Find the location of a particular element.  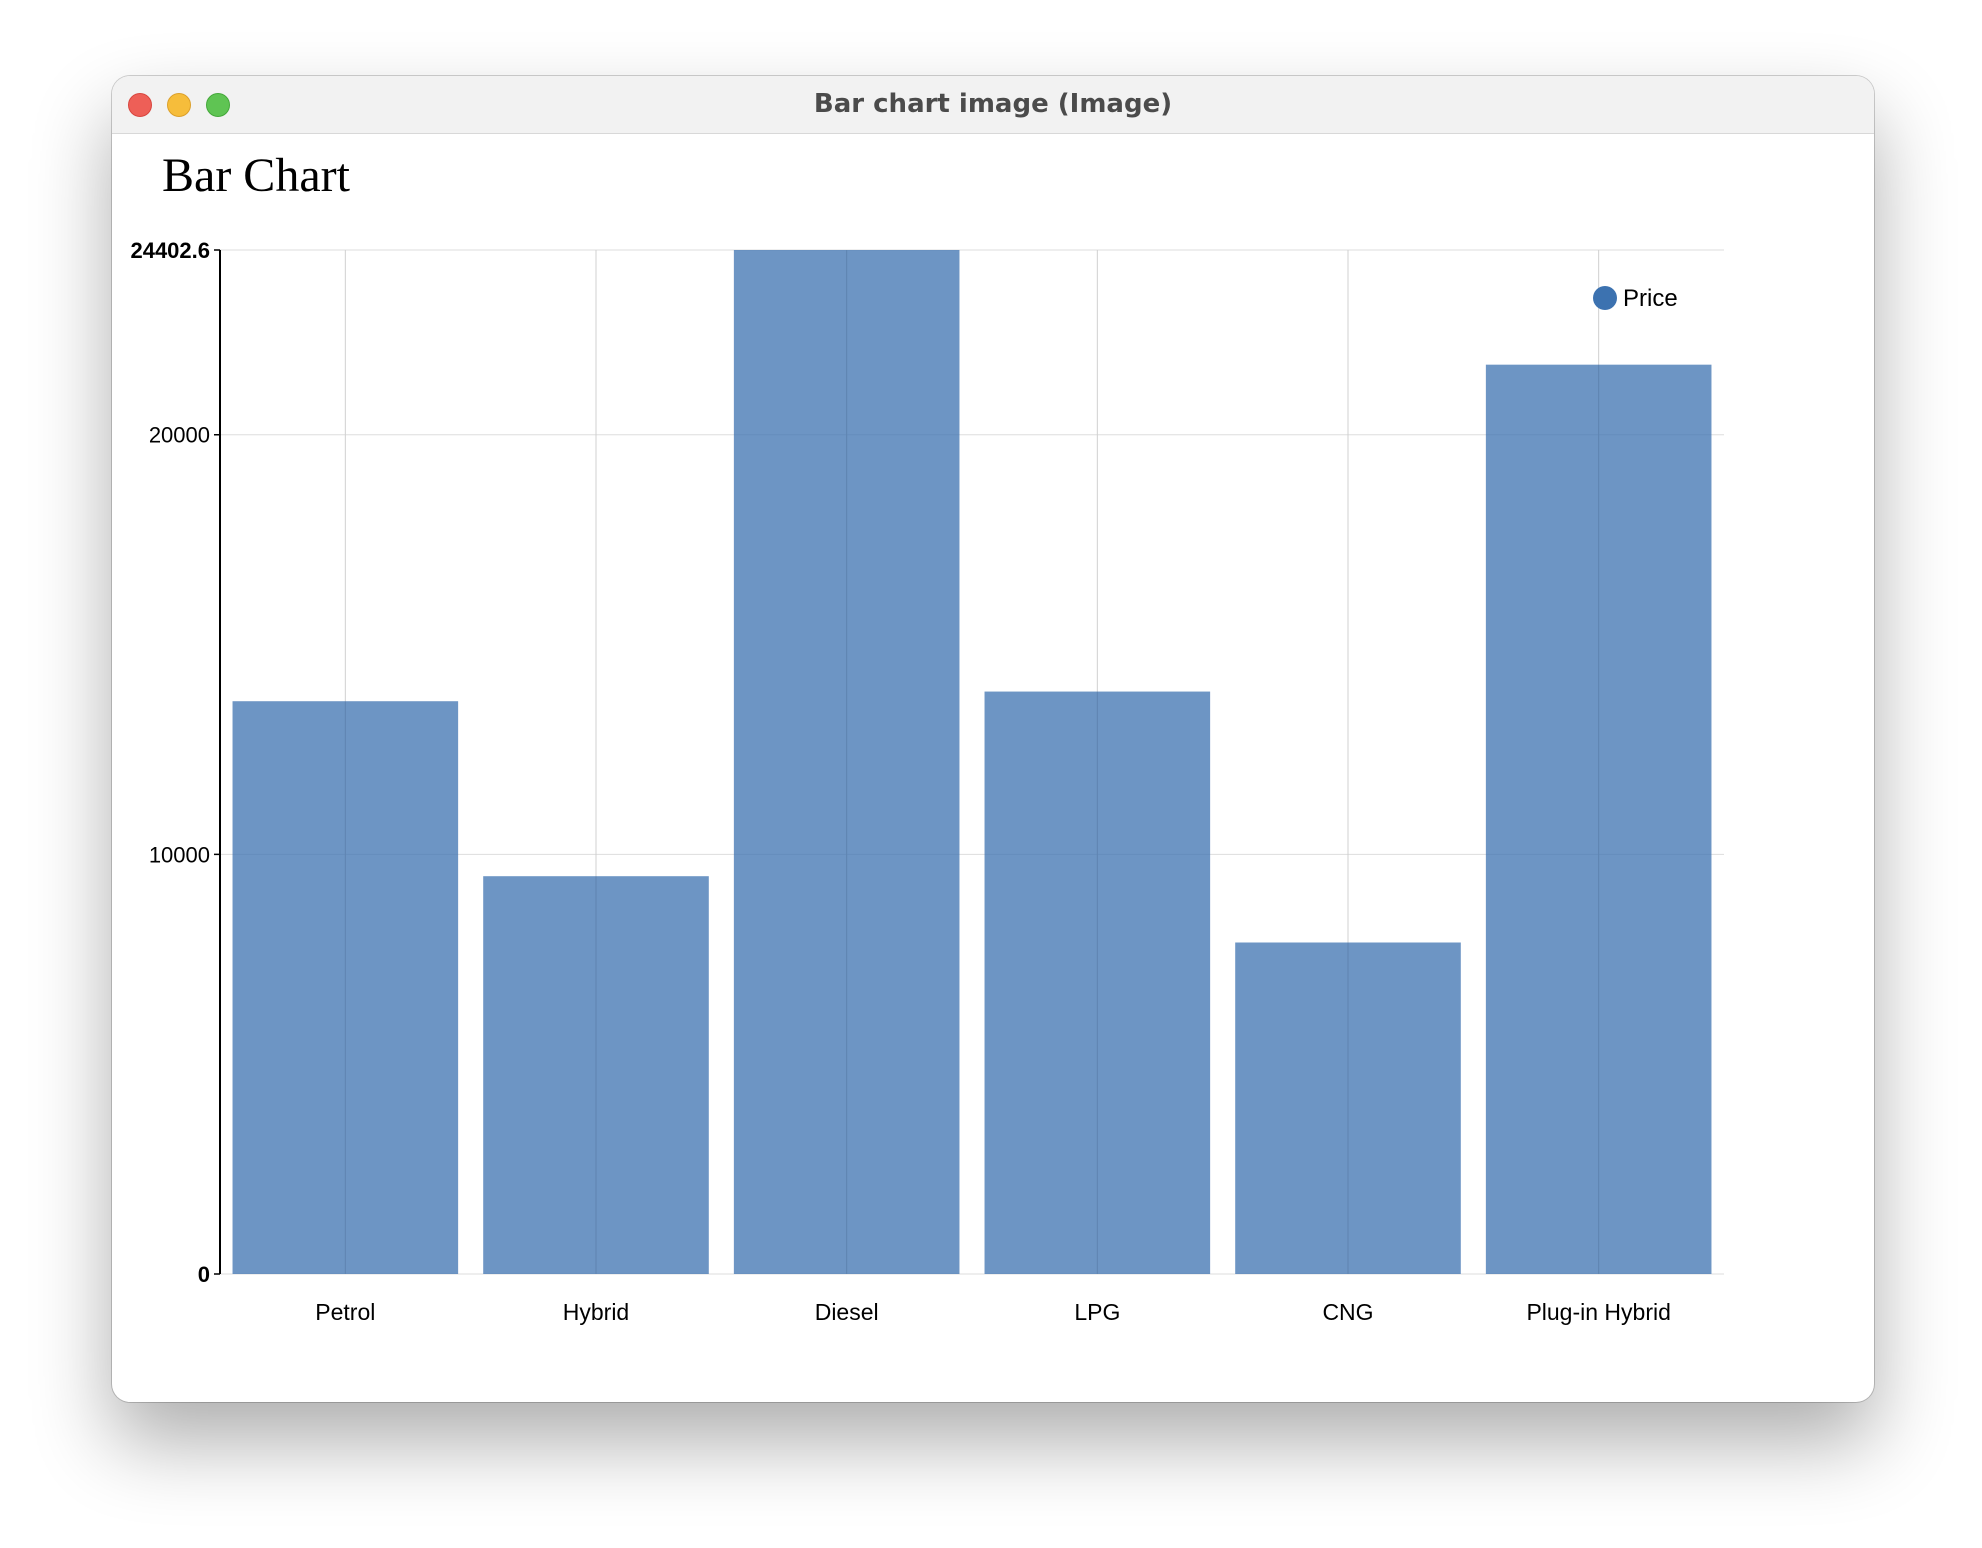

y-tick-label: 20000 is located at coordinates (179, 435).